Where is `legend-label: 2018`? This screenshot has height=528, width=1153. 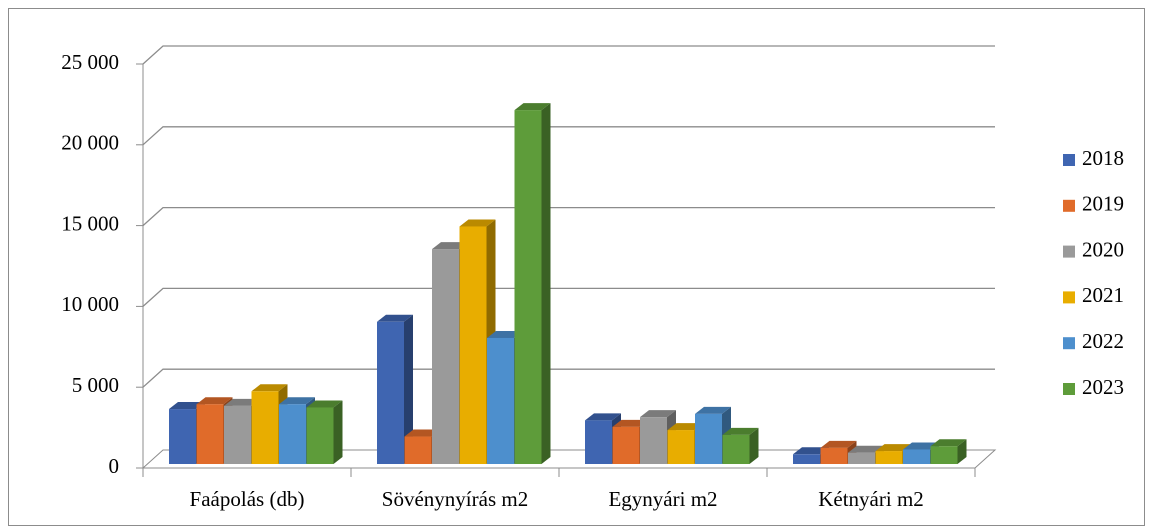 legend-label: 2018 is located at coordinates (1103, 158).